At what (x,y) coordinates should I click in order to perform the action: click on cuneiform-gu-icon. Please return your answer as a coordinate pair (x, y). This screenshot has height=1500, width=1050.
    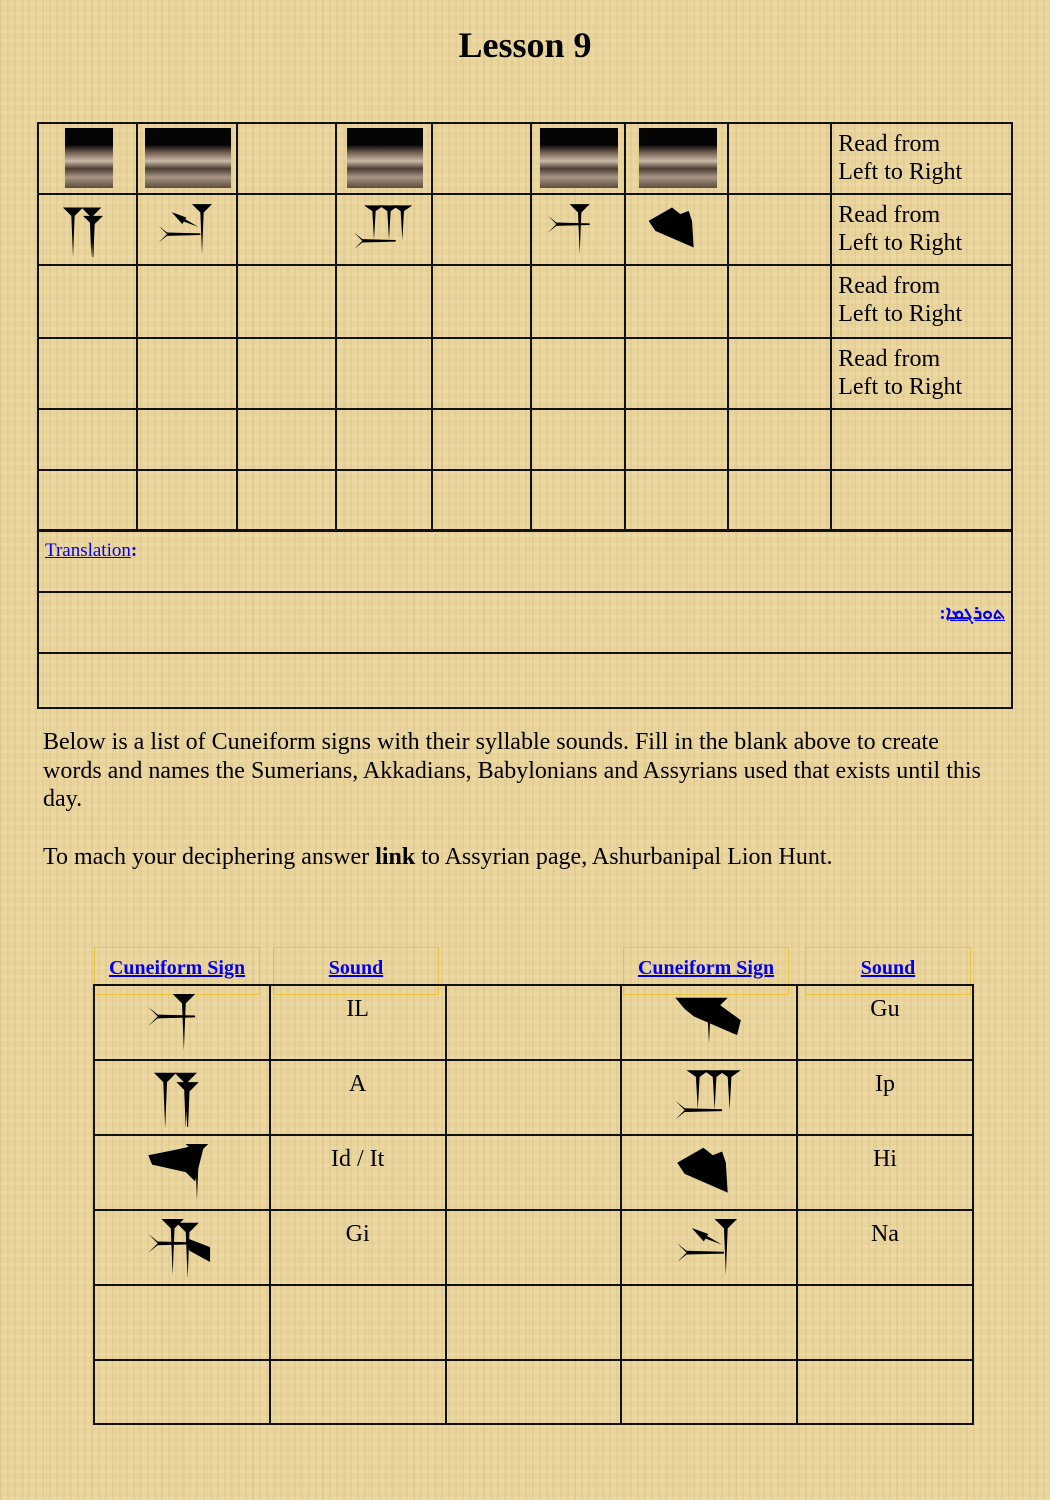
    Looking at the image, I should click on (708, 1020).